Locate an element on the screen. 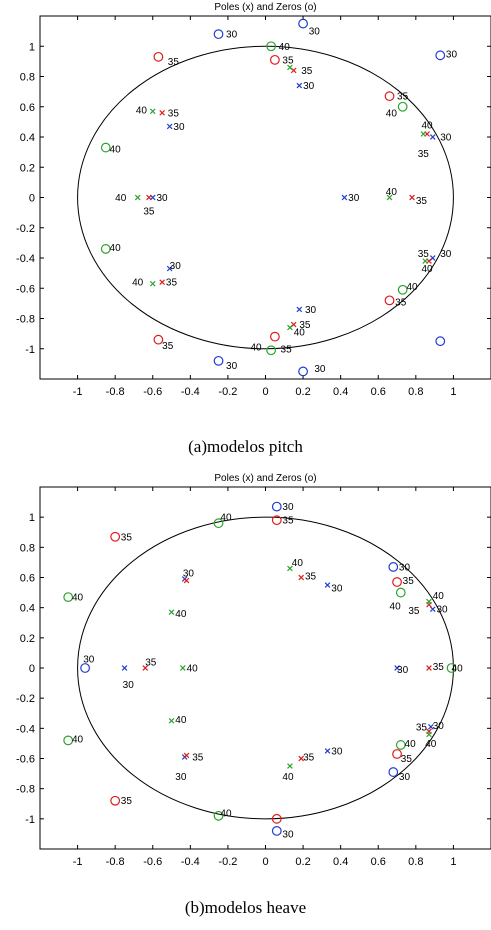 The height and width of the screenshot is (930, 491). x-tick-label: -0.2 is located at coordinates (227, 862).